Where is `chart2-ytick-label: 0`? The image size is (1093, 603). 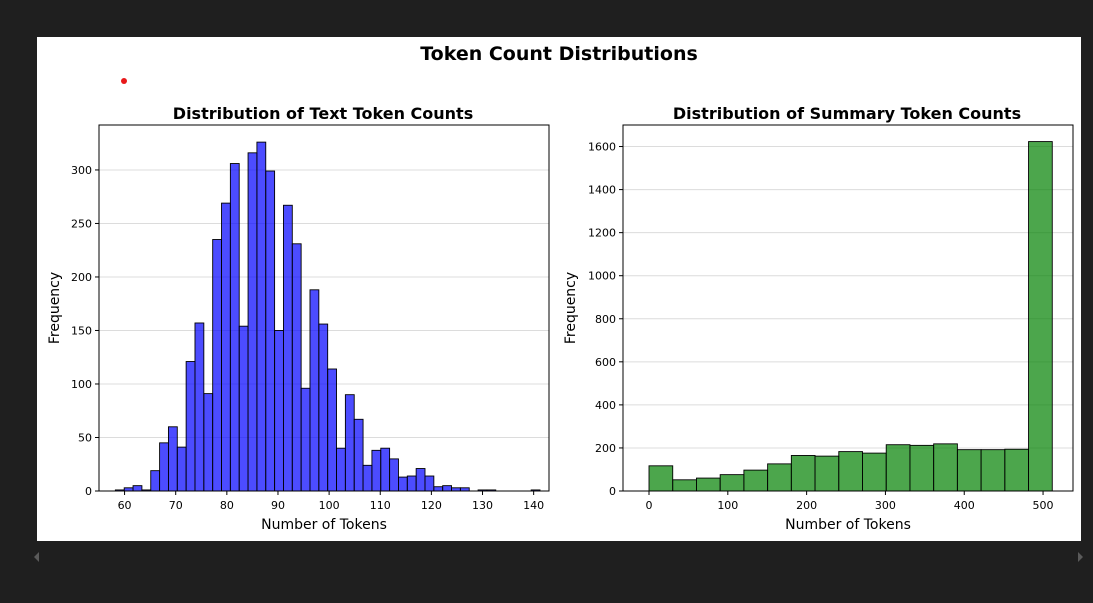 chart2-ytick-label: 0 is located at coordinates (612, 491).